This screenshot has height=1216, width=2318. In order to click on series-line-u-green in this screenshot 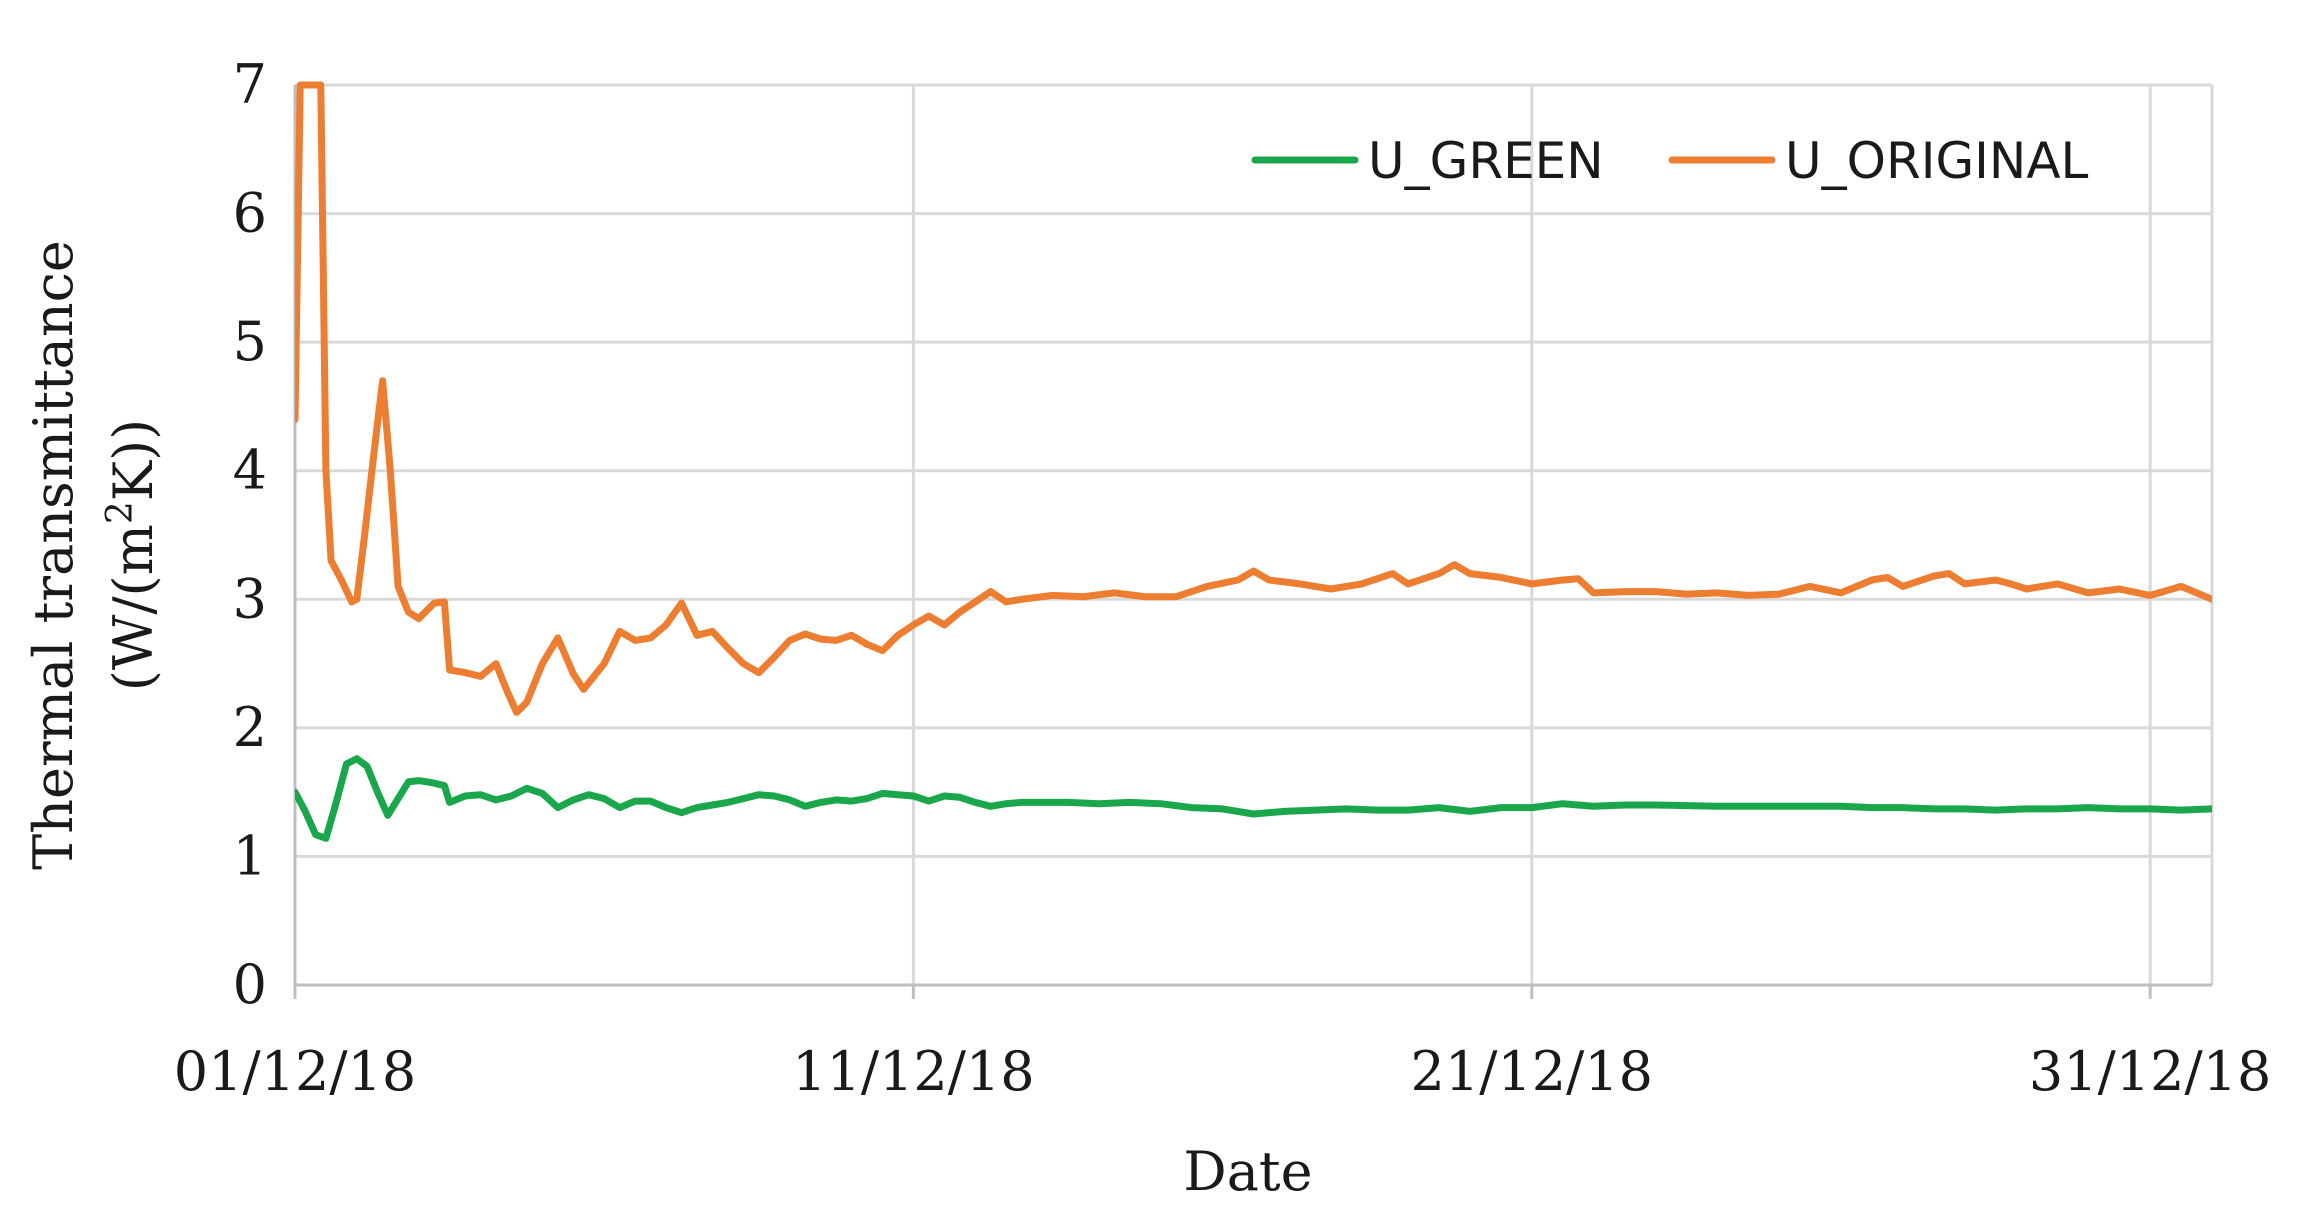, I will do `click(1253, 798)`.